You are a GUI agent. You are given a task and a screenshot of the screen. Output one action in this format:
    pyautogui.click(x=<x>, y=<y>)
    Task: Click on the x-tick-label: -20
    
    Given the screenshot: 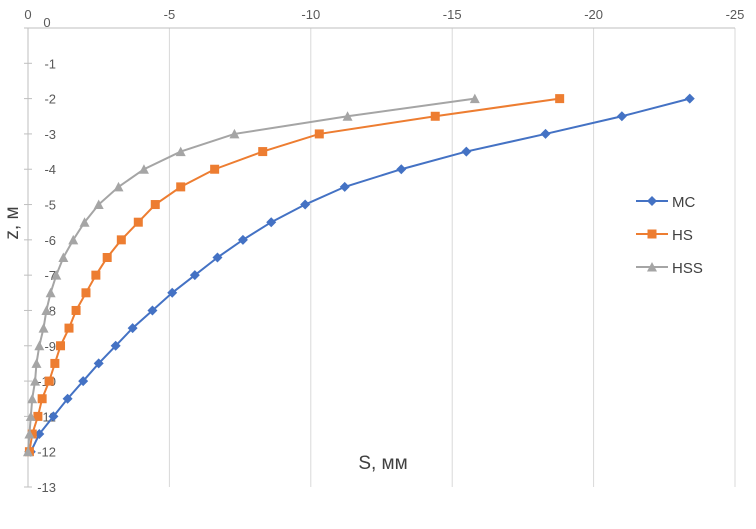 What is the action you would take?
    pyautogui.click(x=593, y=14)
    